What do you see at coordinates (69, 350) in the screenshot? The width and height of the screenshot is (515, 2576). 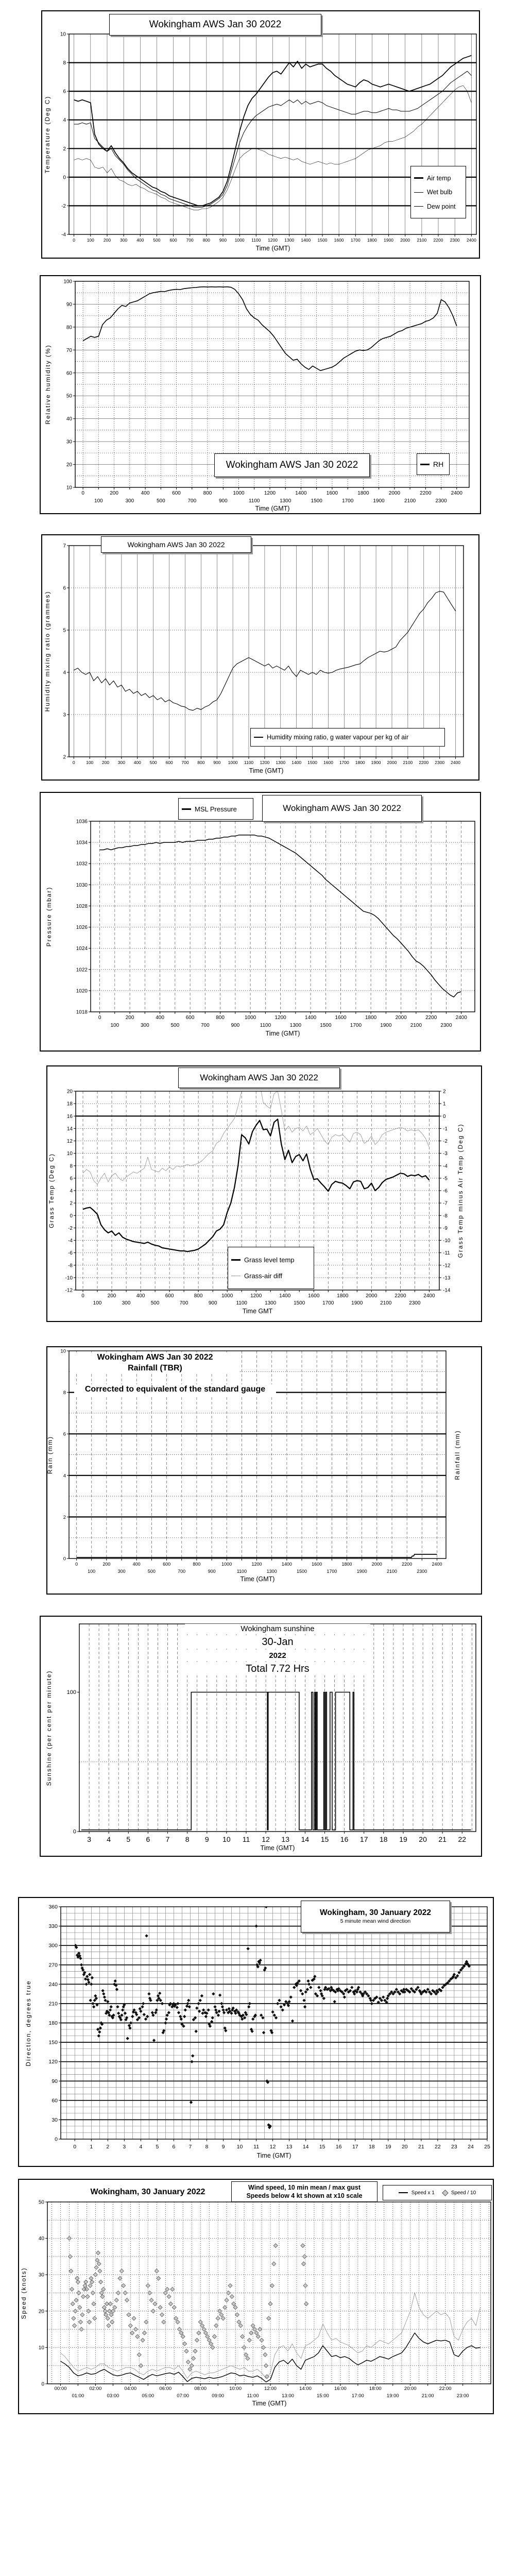 I see `svg-text: 70` at bounding box center [69, 350].